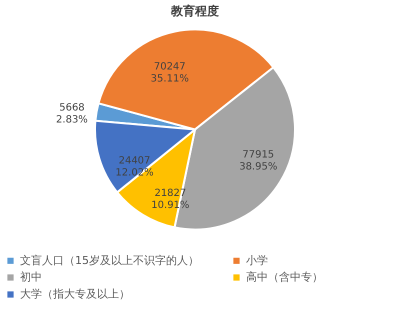  Describe the element at coordinates (109, 260) in the screenshot. I see `legend-label: 文盲人口（15岁及以上不识字的人）` at that location.